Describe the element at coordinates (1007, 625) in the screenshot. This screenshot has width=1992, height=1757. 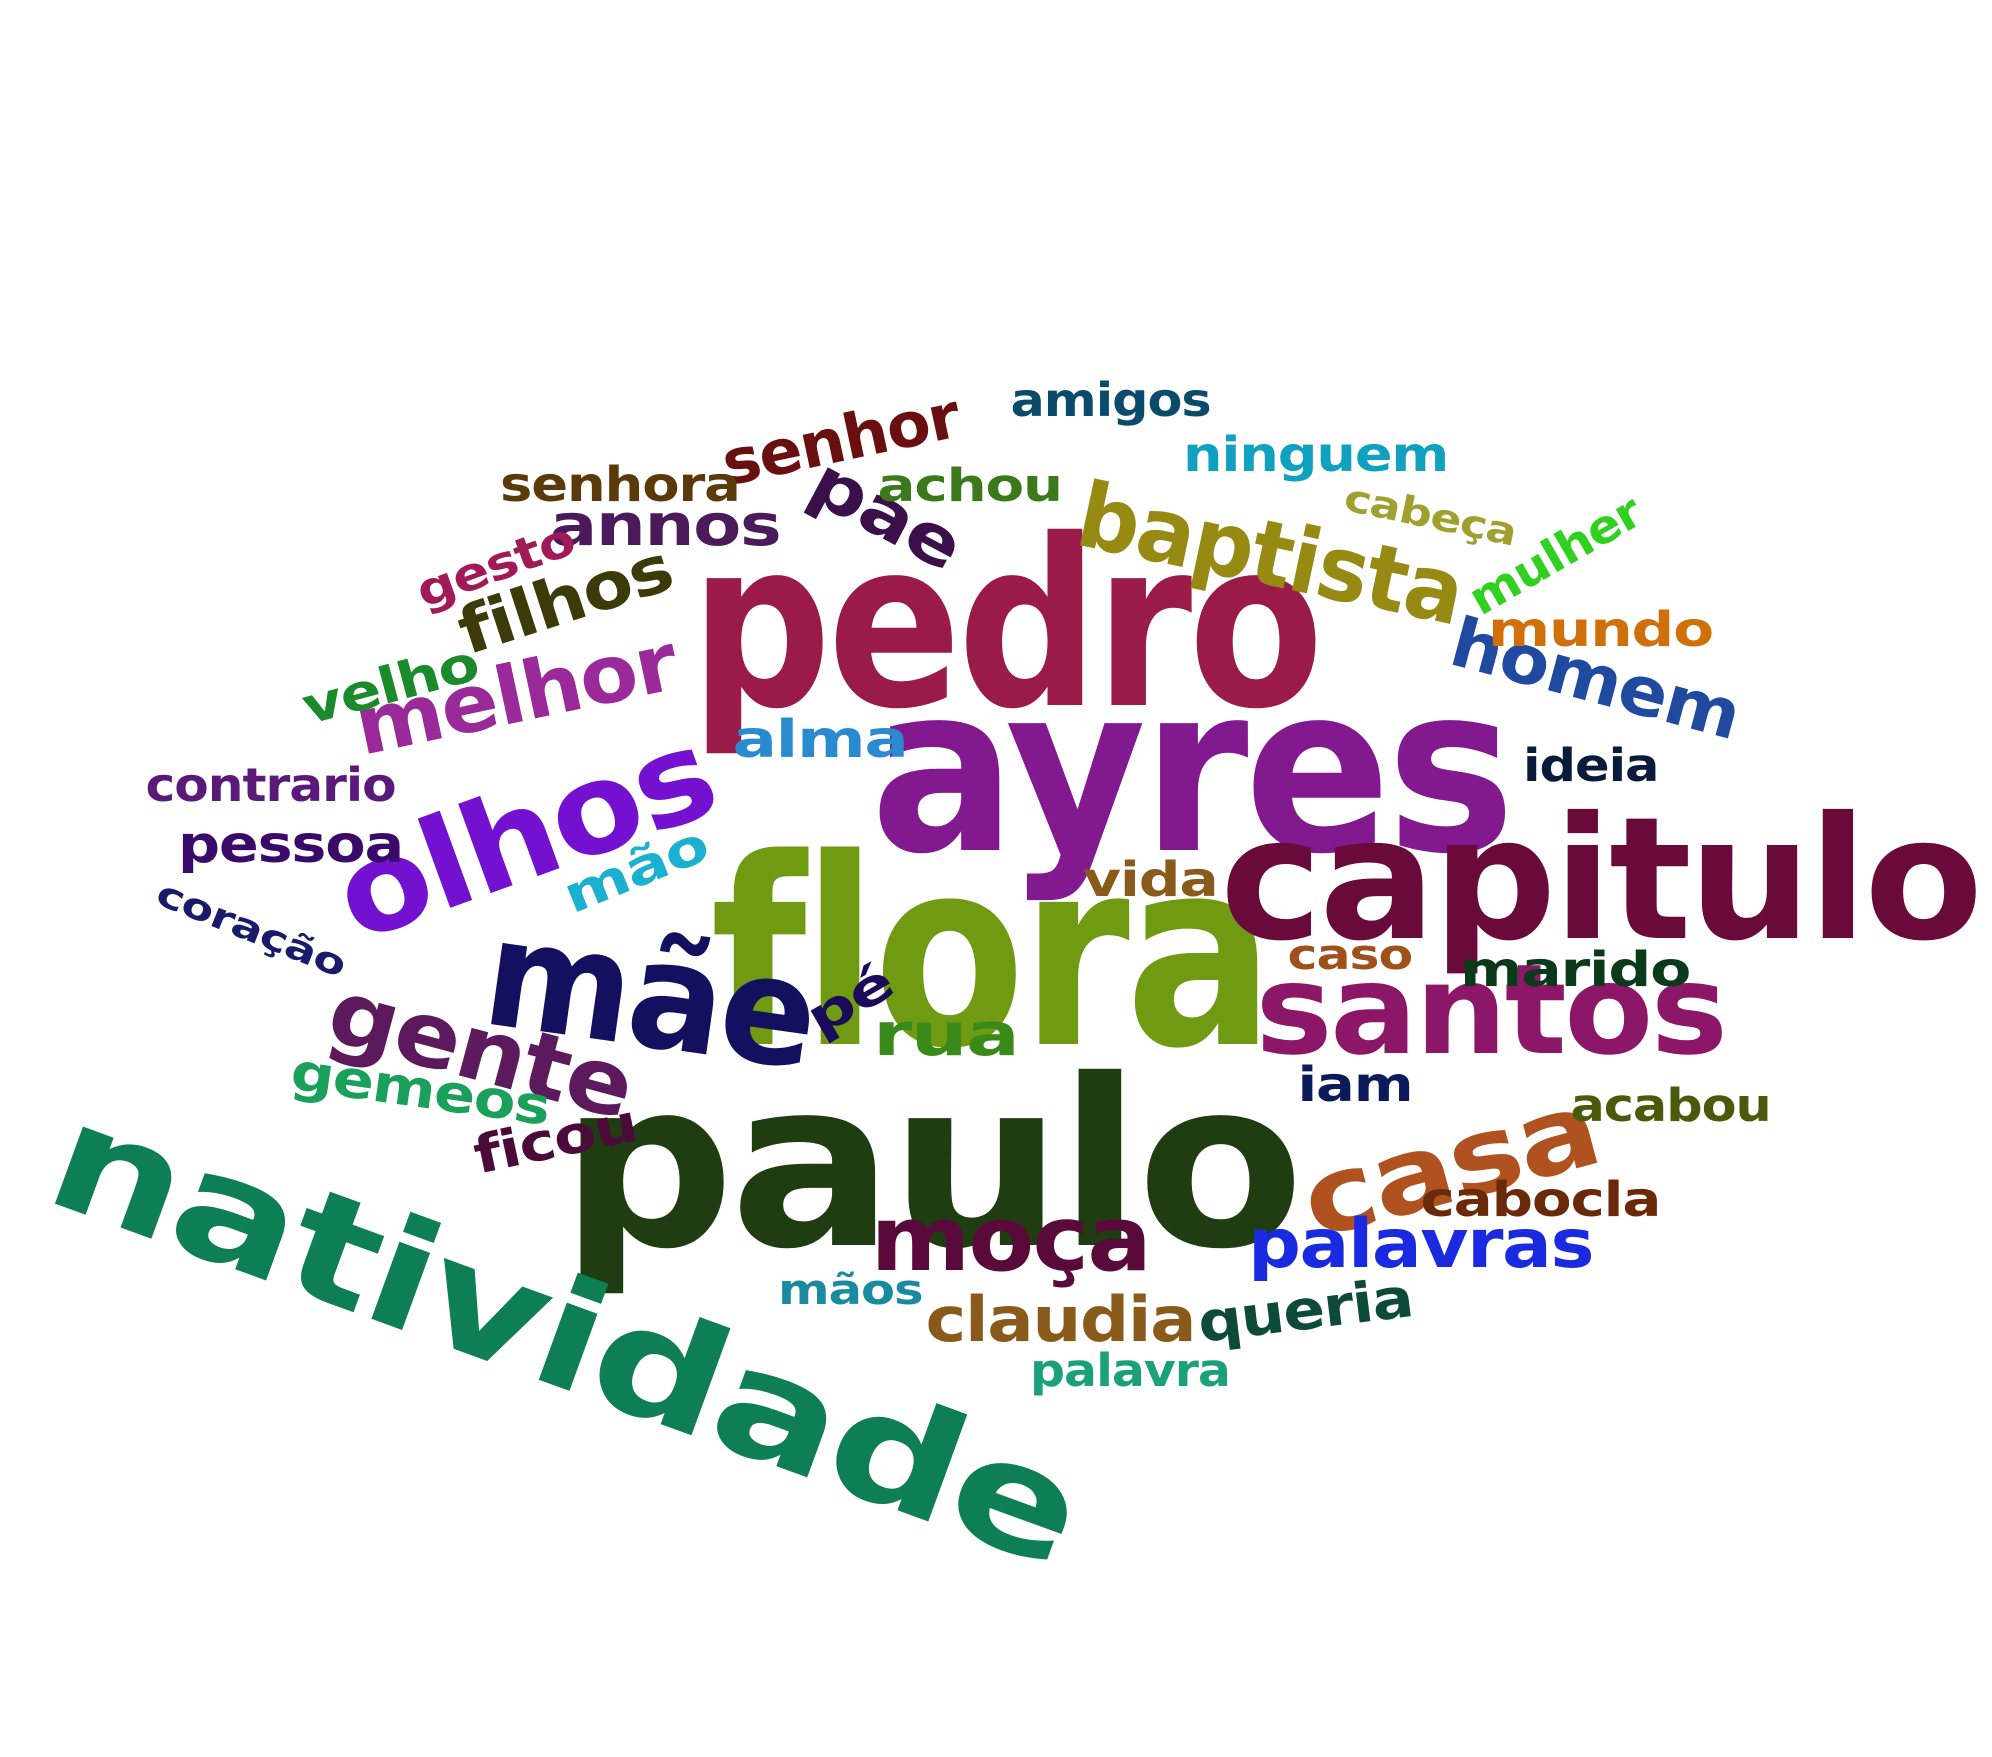
I see `word-pedro: pedro` at that location.